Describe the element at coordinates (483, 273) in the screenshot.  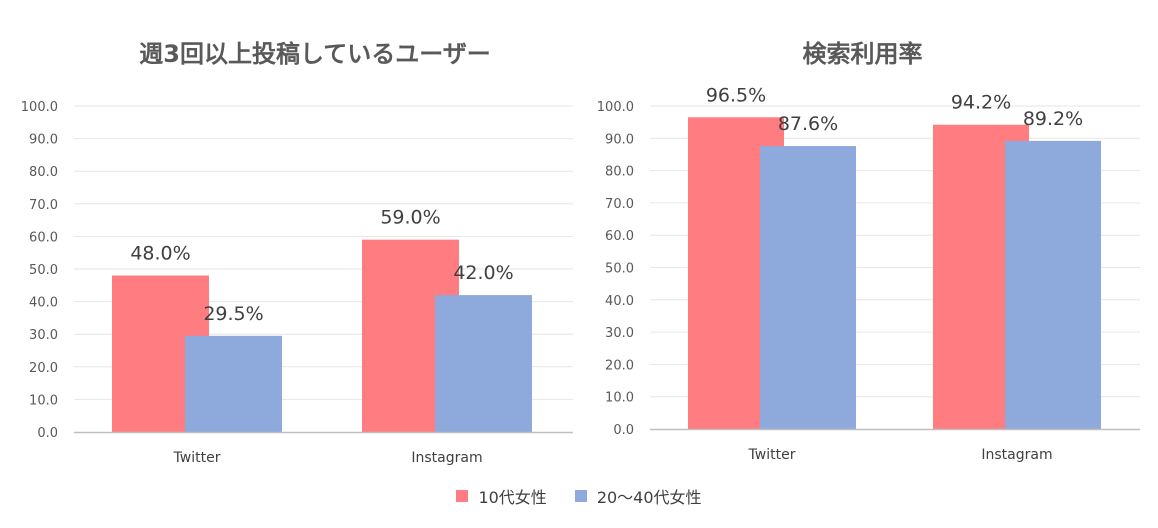
I see `data-label: 42.0%` at that location.